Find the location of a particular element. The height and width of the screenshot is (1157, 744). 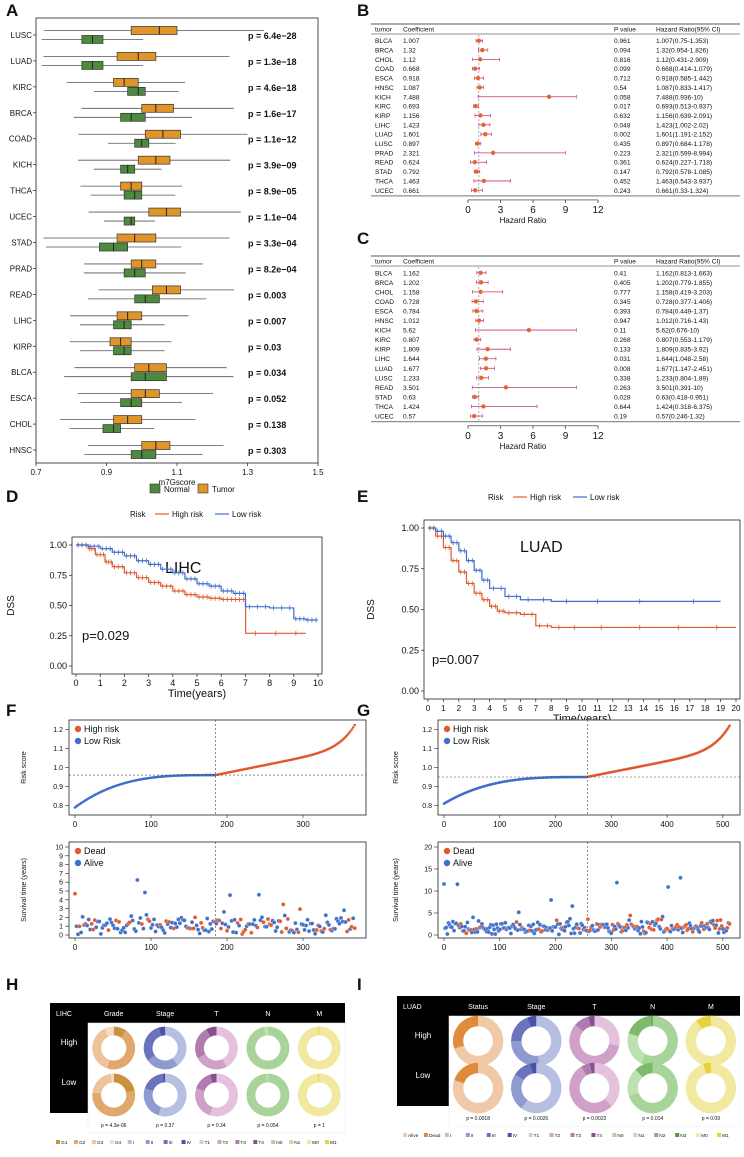

pie-legend-label: G1 is located at coordinates (64, 1143).